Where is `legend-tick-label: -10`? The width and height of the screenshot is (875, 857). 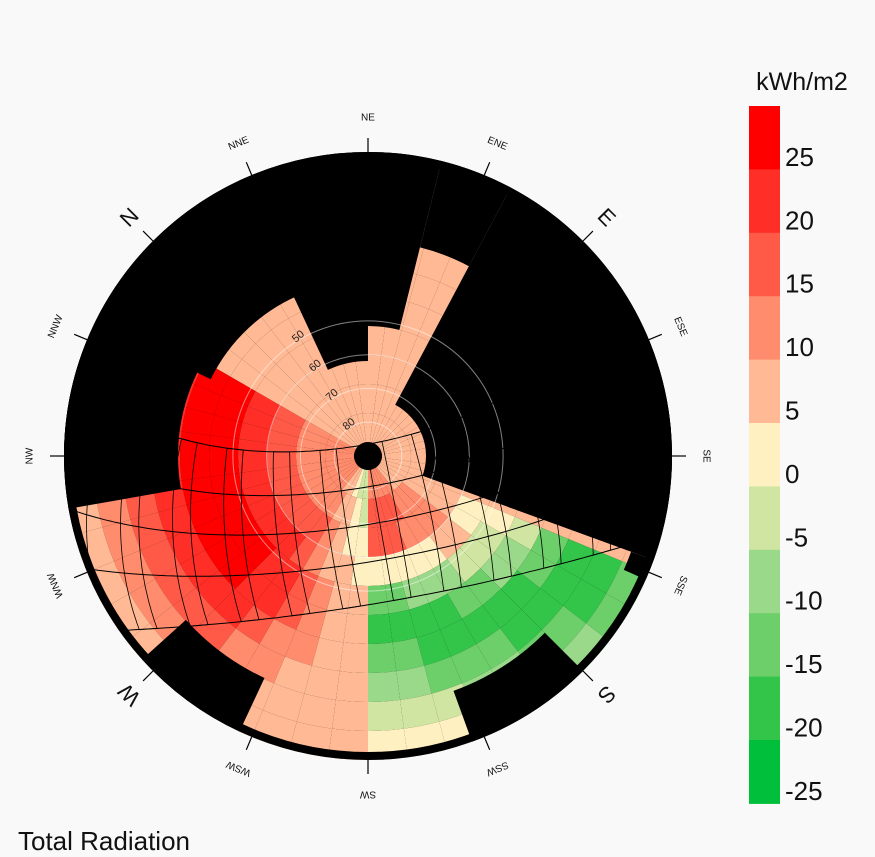
legend-tick-label: -10 is located at coordinates (804, 601).